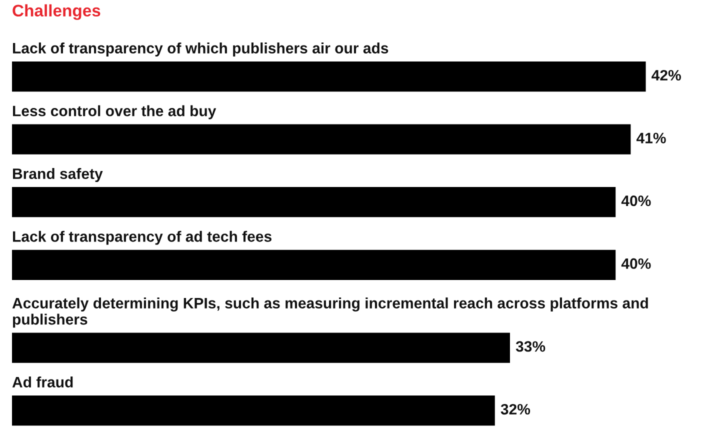 The image size is (706, 430). What do you see at coordinates (330, 312) in the screenshot?
I see `y-tick-label: Accurately determining KPIs, such as measuring incremental reach across platforms and publishers` at bounding box center [330, 312].